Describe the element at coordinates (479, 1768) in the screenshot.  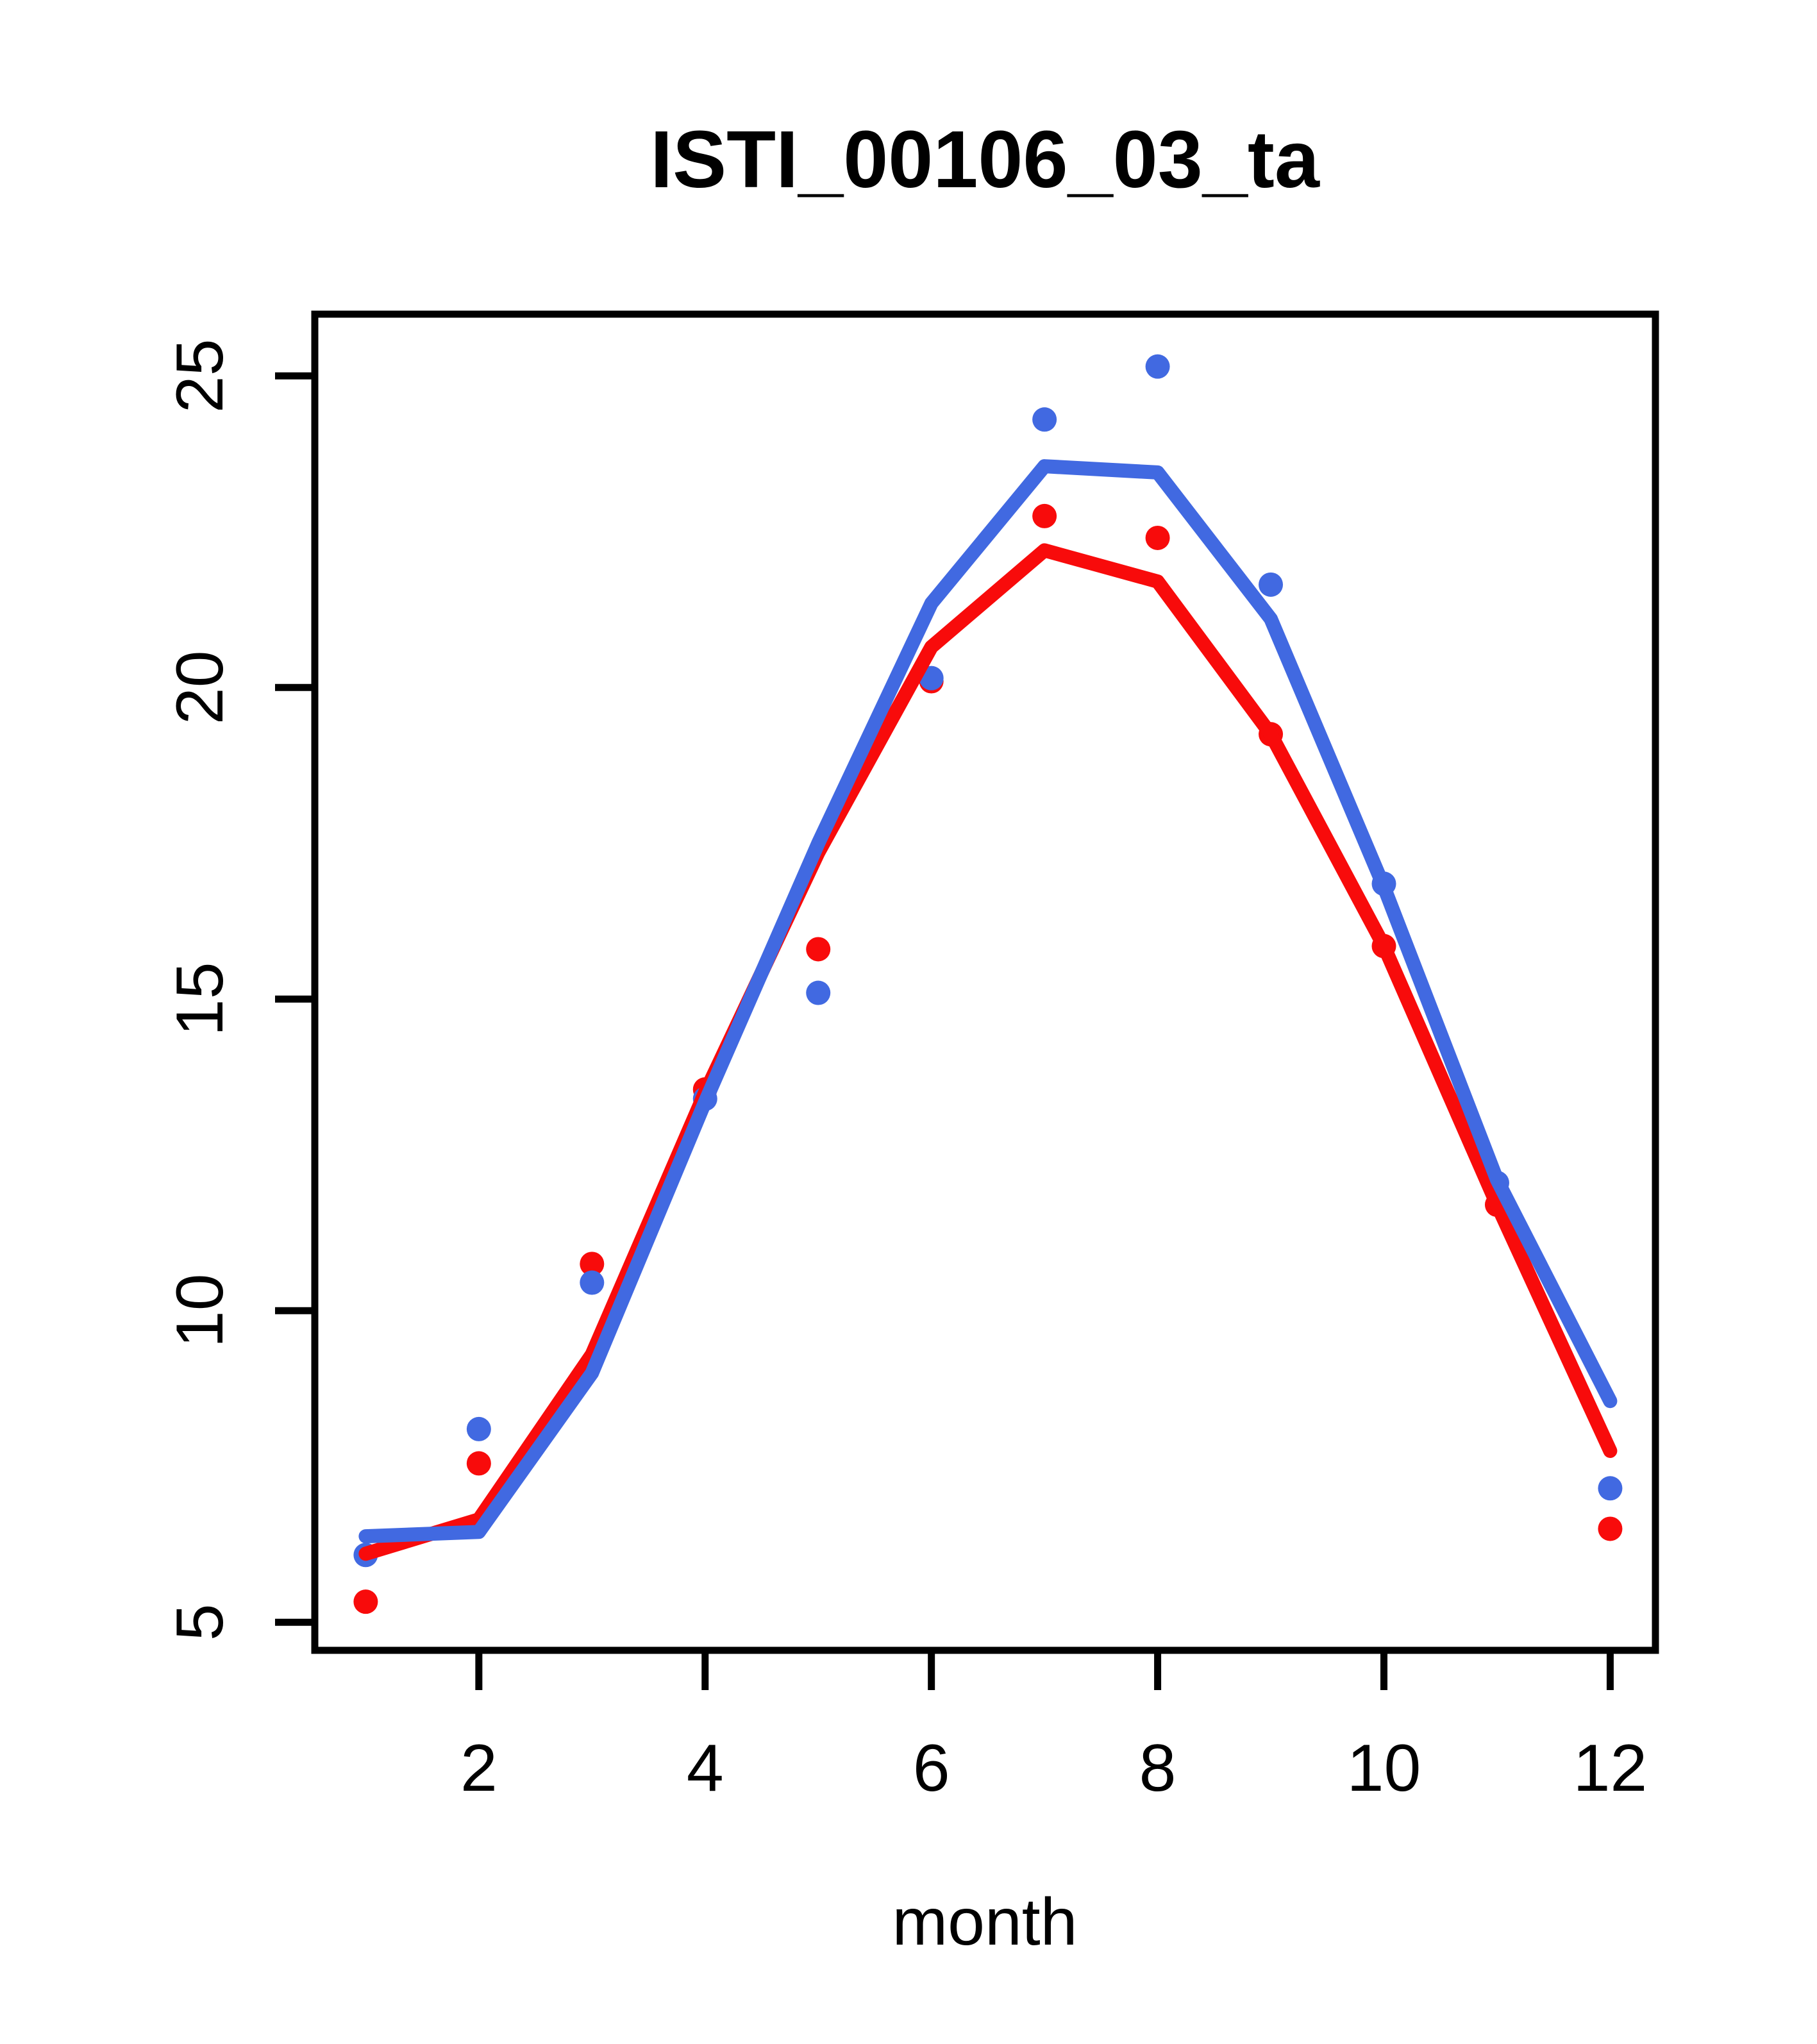
I see `x-tick-label: 2` at that location.